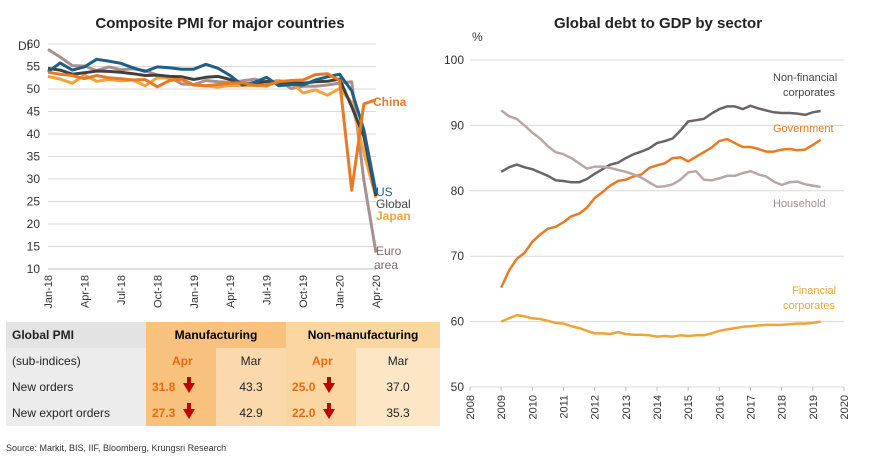  What do you see at coordinates (660, 144) in the screenshot?
I see `series-line-nonfin` at bounding box center [660, 144].